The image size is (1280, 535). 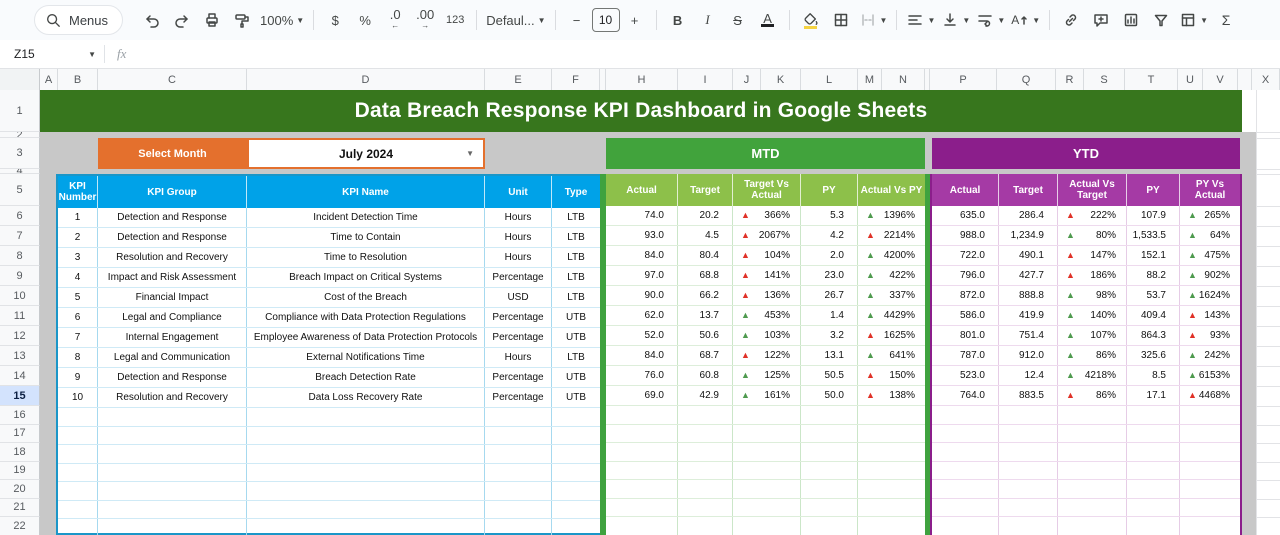 I want to click on cell: 1, so click(x=78, y=217).